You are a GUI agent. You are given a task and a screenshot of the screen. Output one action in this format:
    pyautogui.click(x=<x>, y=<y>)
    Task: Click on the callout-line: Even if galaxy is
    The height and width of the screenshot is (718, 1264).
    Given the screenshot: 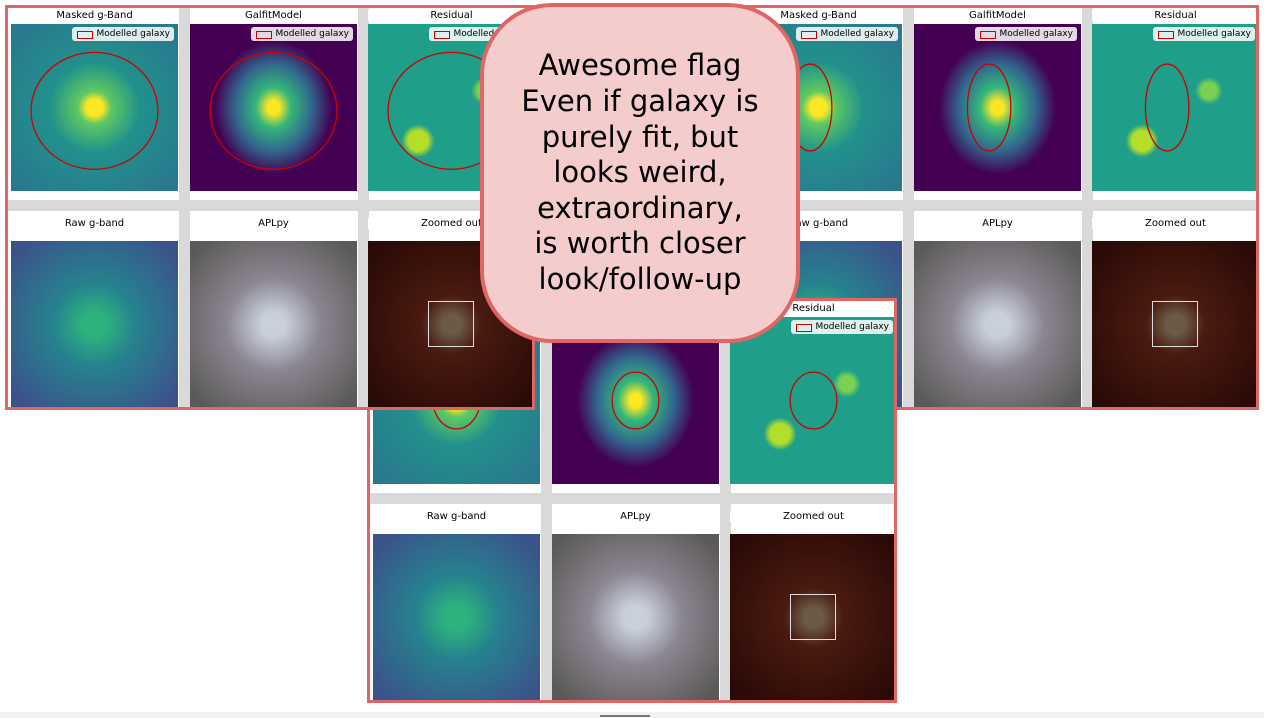 What is the action you would take?
    pyautogui.click(x=640, y=101)
    